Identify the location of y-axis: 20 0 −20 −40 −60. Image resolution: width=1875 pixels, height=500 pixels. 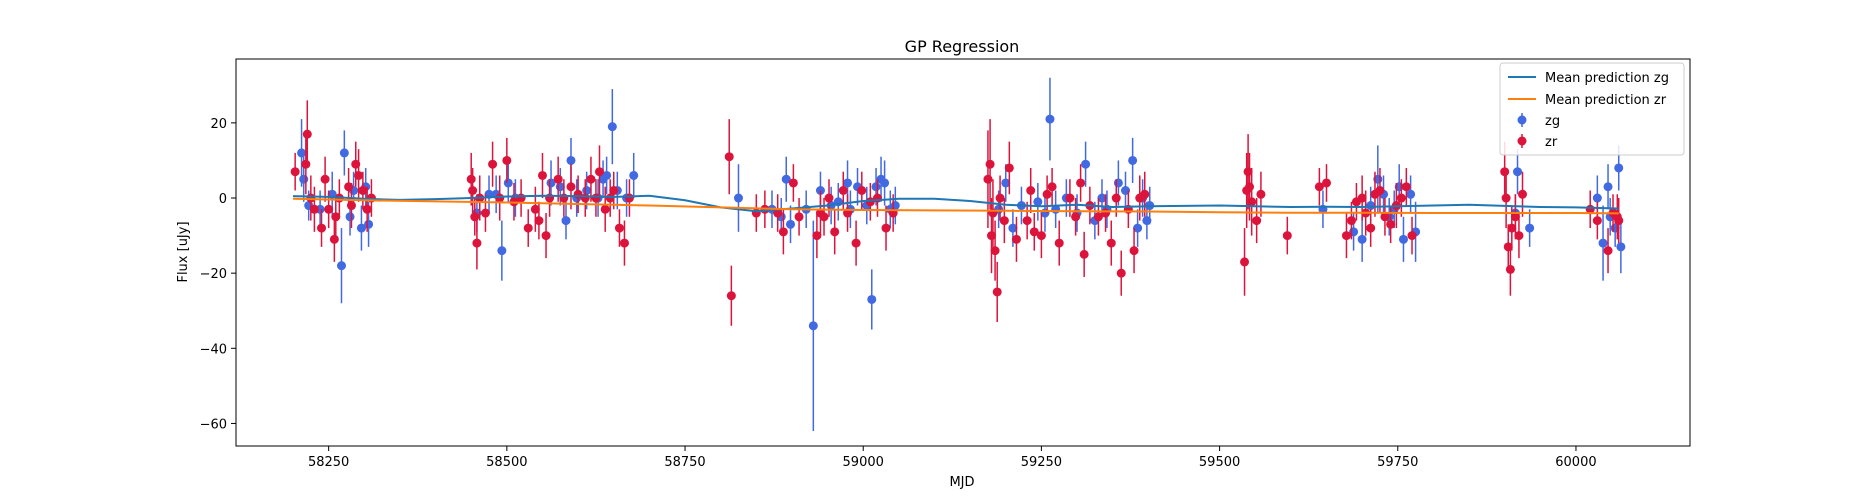
(218, 274).